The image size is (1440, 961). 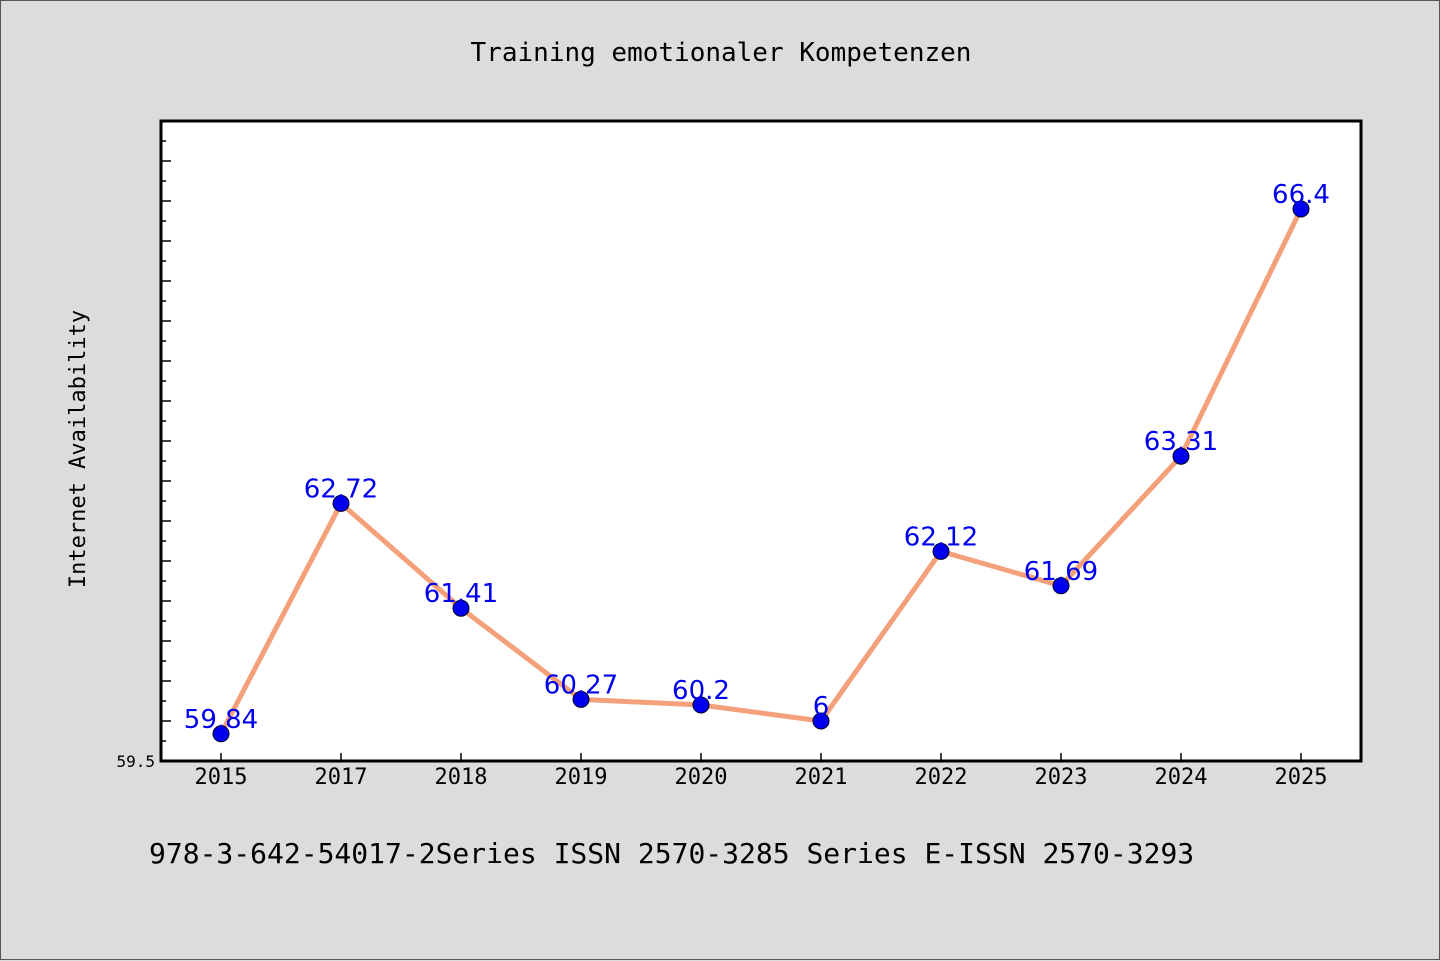 I want to click on data-label: 63.31, so click(x=1181, y=442).